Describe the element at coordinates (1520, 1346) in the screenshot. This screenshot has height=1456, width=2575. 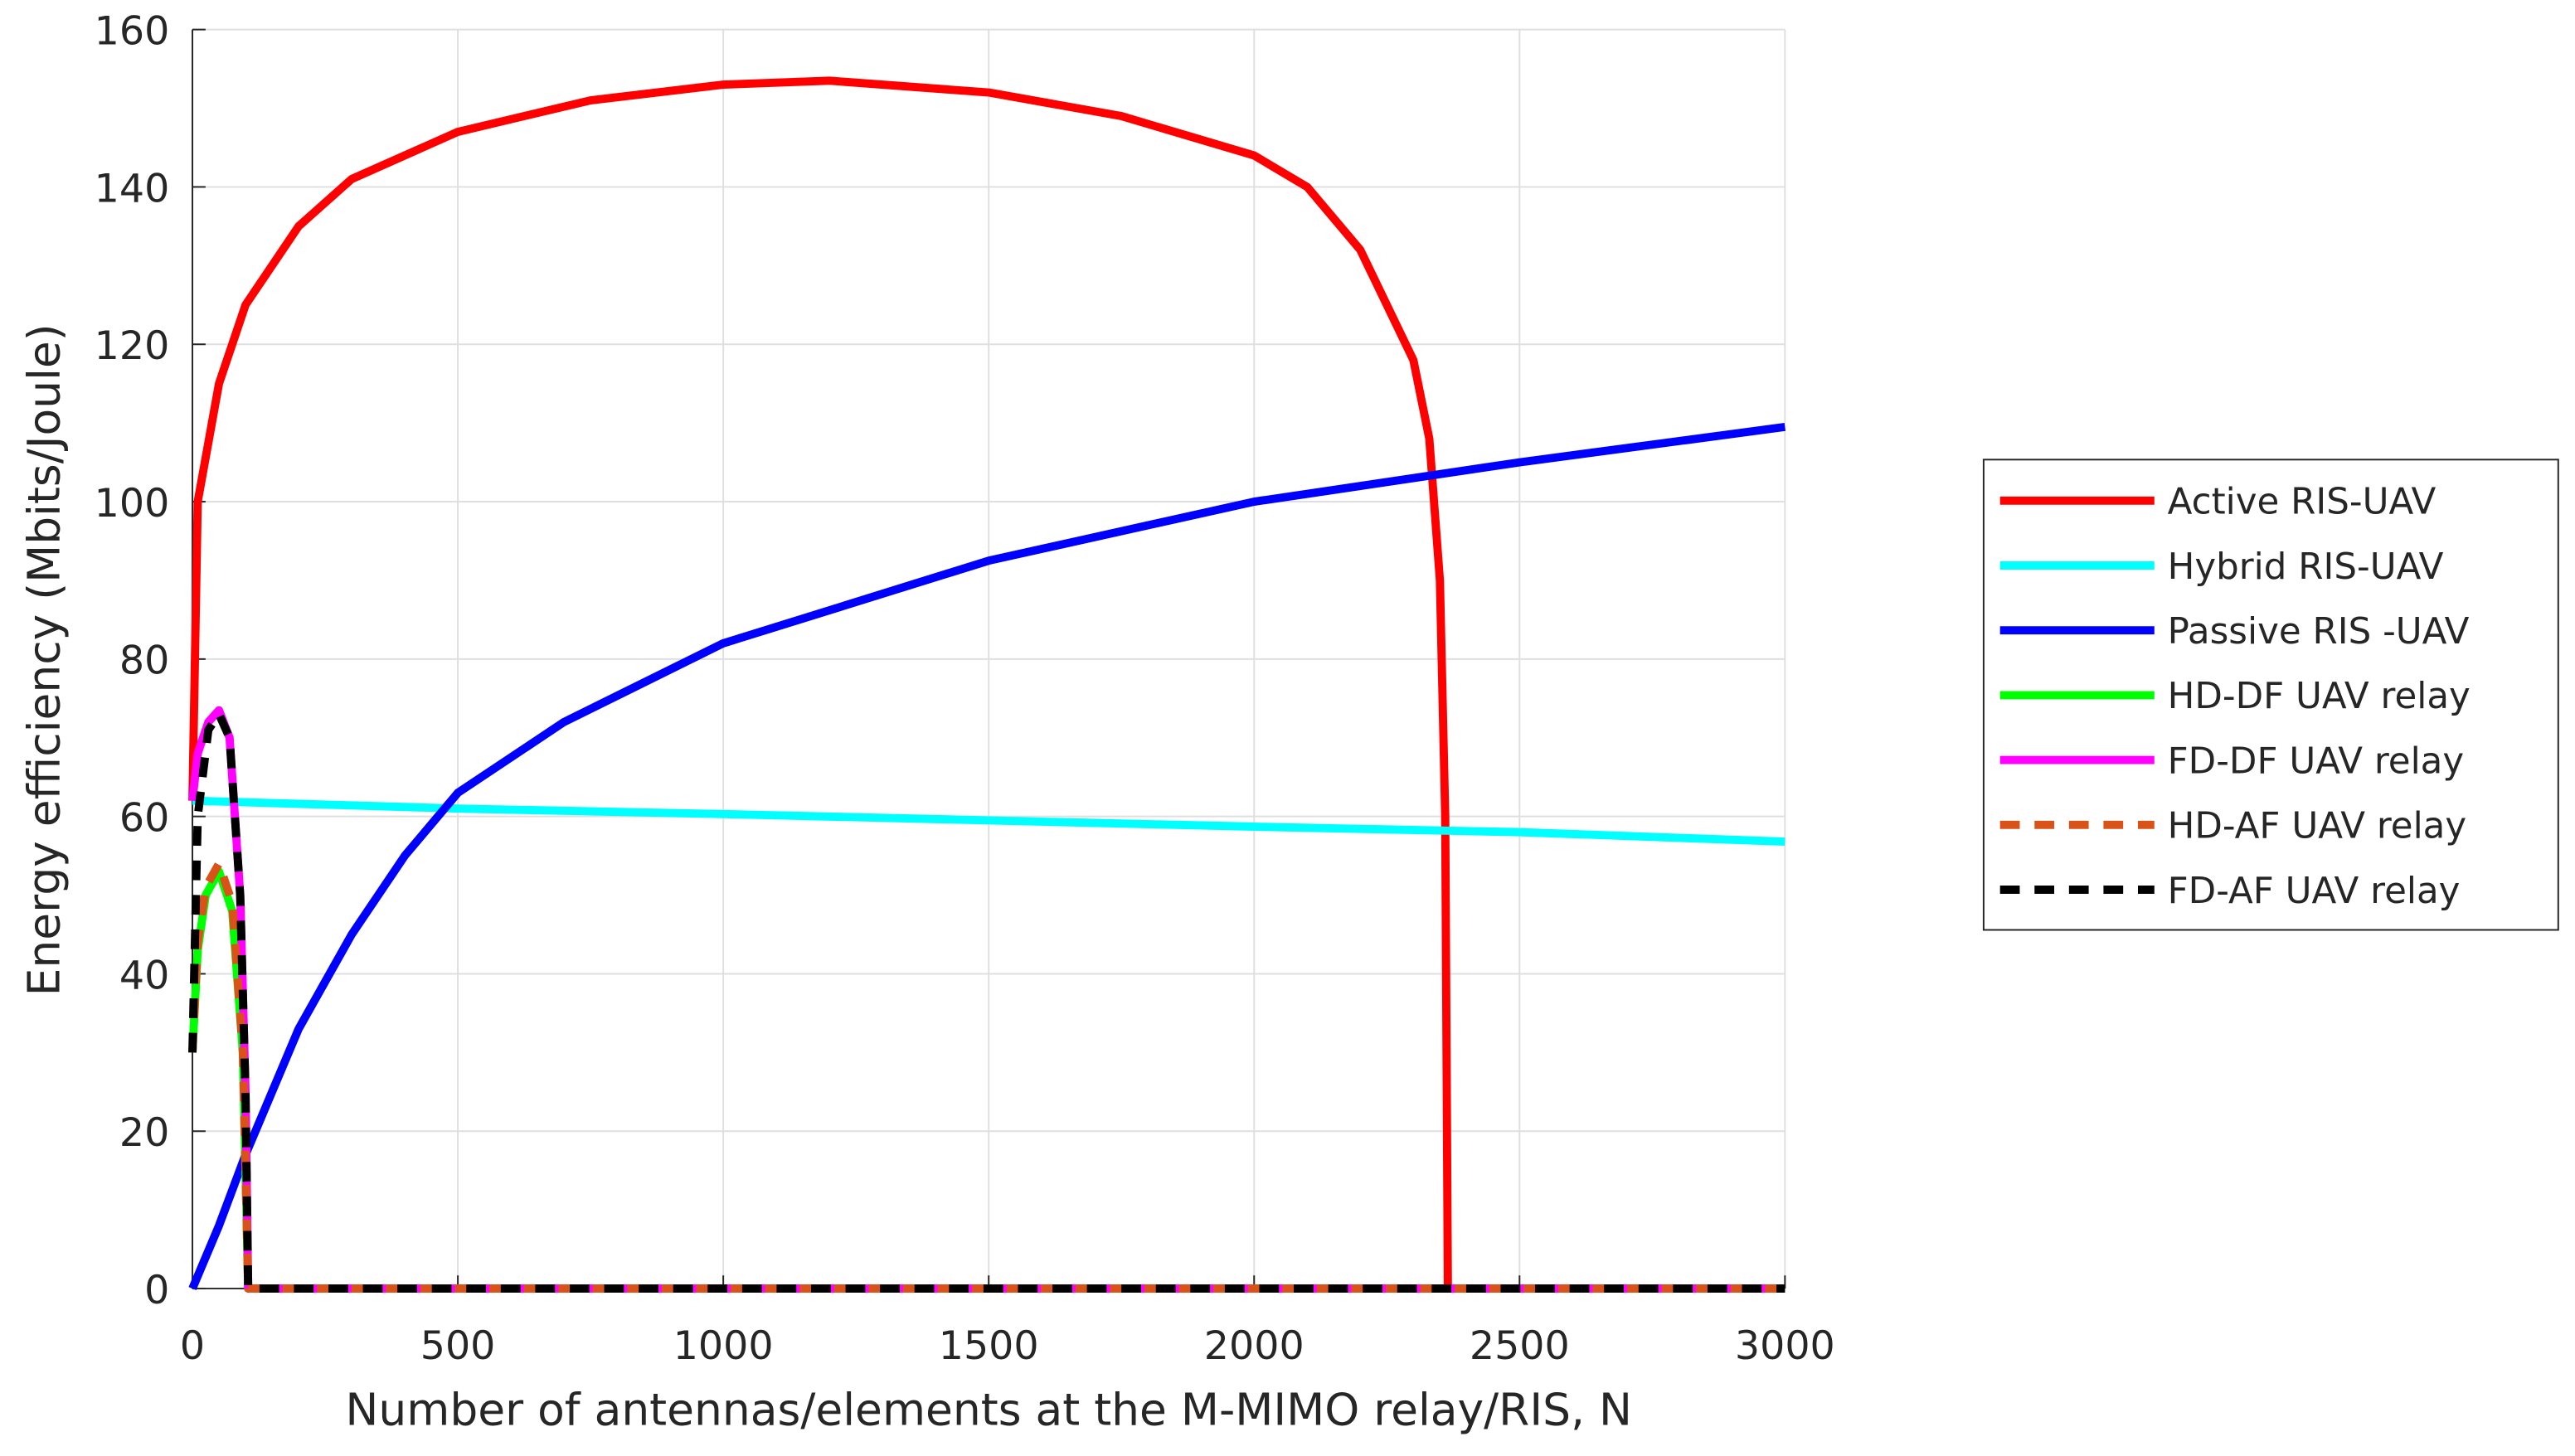
I see `x-tick-label: 2500` at that location.